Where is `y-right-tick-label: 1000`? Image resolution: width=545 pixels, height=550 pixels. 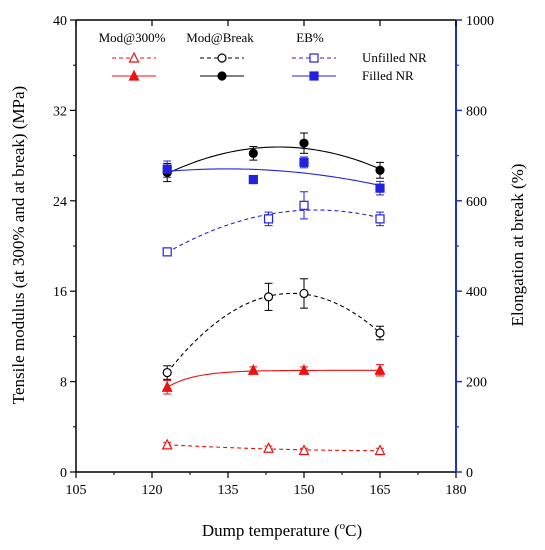 y-right-tick-label: 1000 is located at coordinates (480, 21).